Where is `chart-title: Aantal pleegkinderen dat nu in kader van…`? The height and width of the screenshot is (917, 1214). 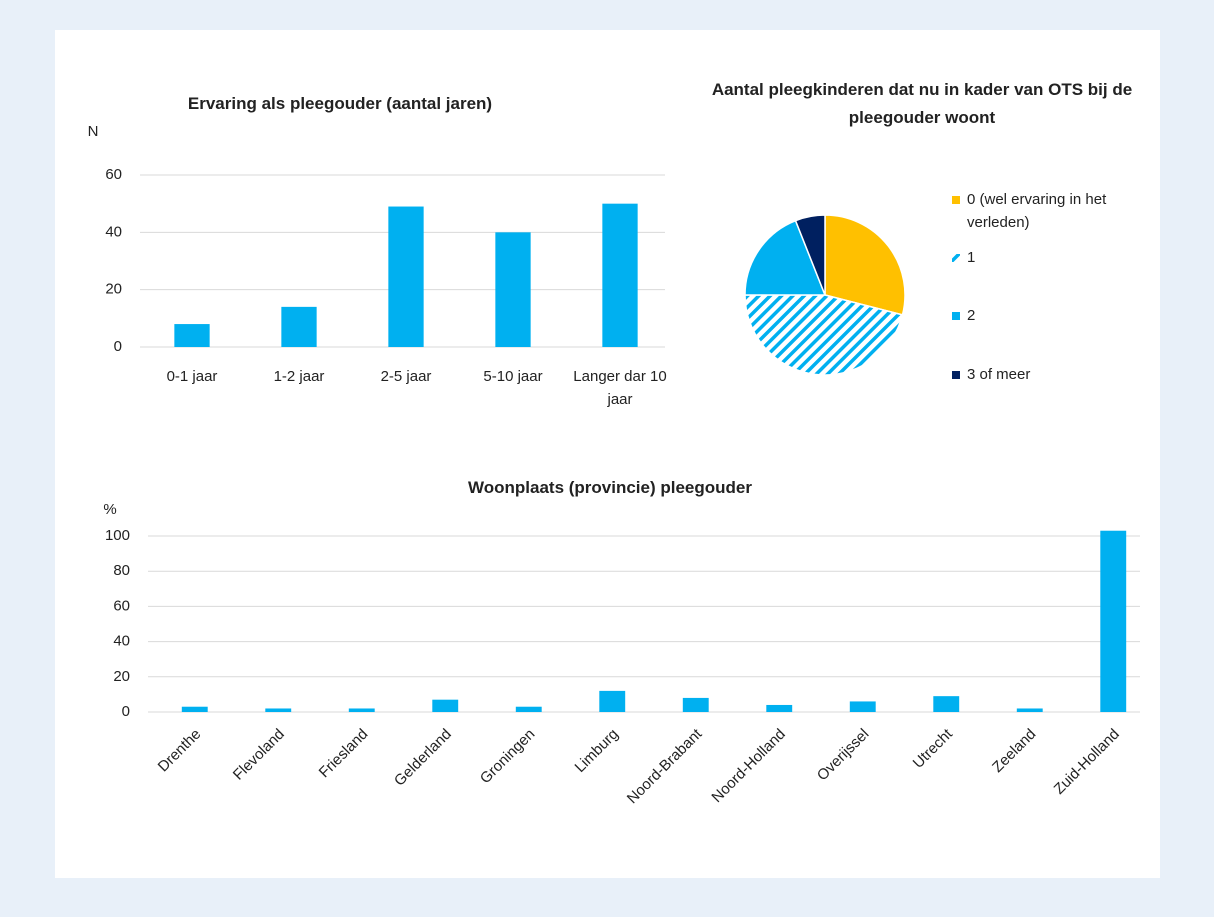 chart-title: Aantal pleegkinderen dat nu in kader van… is located at coordinates (922, 103).